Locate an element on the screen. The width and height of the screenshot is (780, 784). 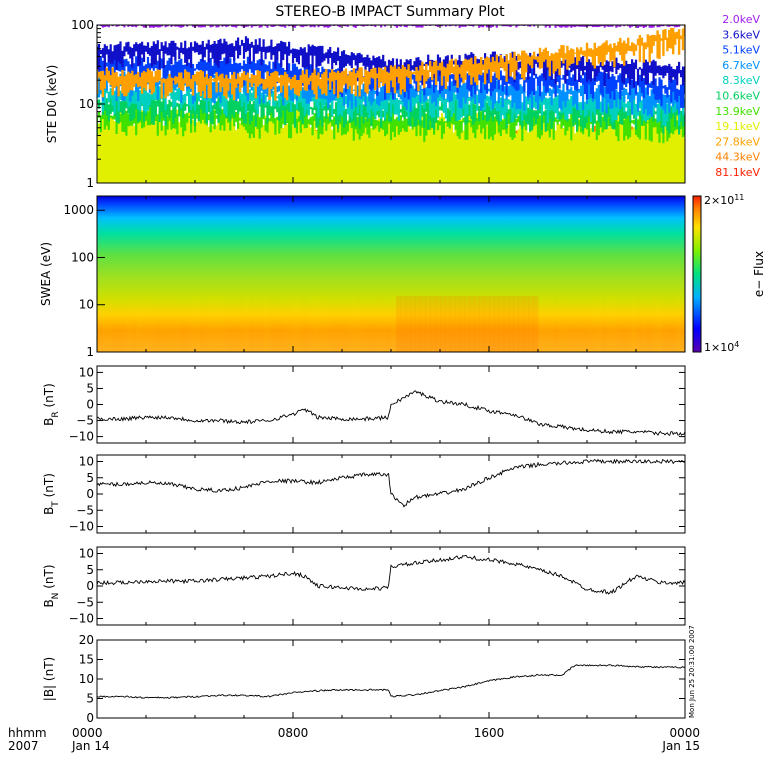
bmag-panel: 0 5 10 15 20 |B| (nT) is located at coordinates (364, 679).